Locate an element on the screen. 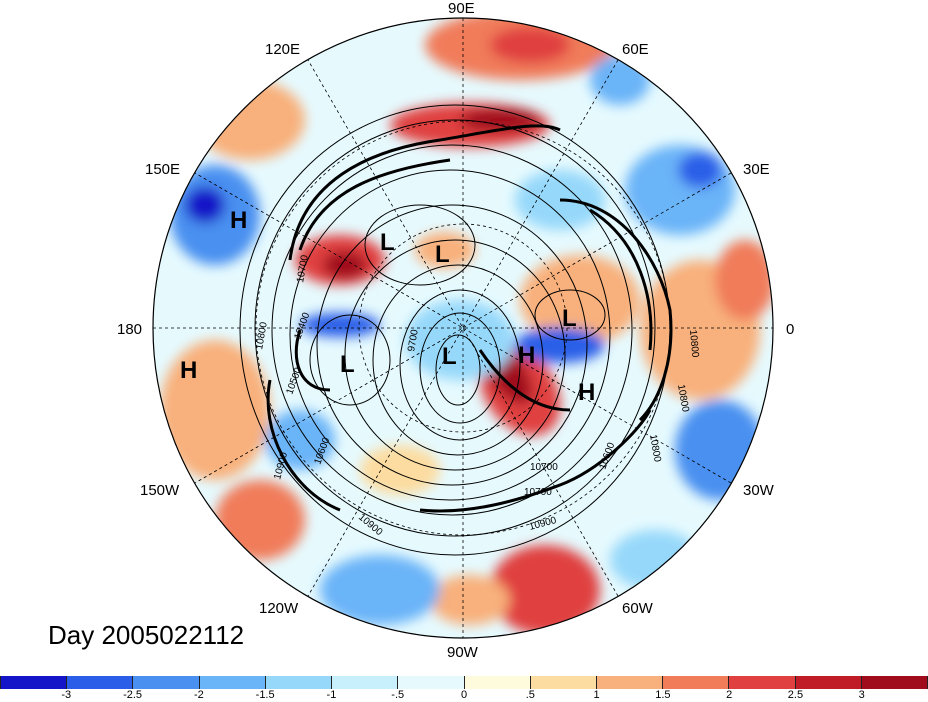 The width and height of the screenshot is (928, 702). contour-label: 9700 is located at coordinates (413, 340).